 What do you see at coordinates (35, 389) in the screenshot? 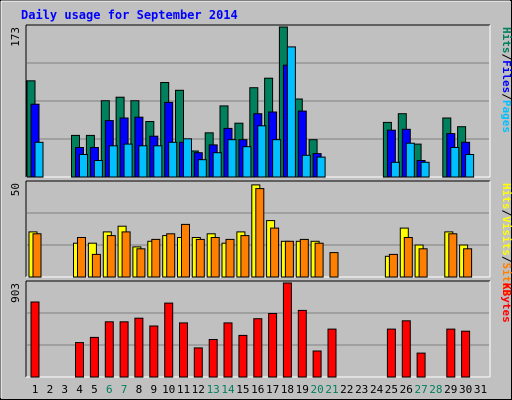
I see `x-tick-label: 1` at bounding box center [35, 389].